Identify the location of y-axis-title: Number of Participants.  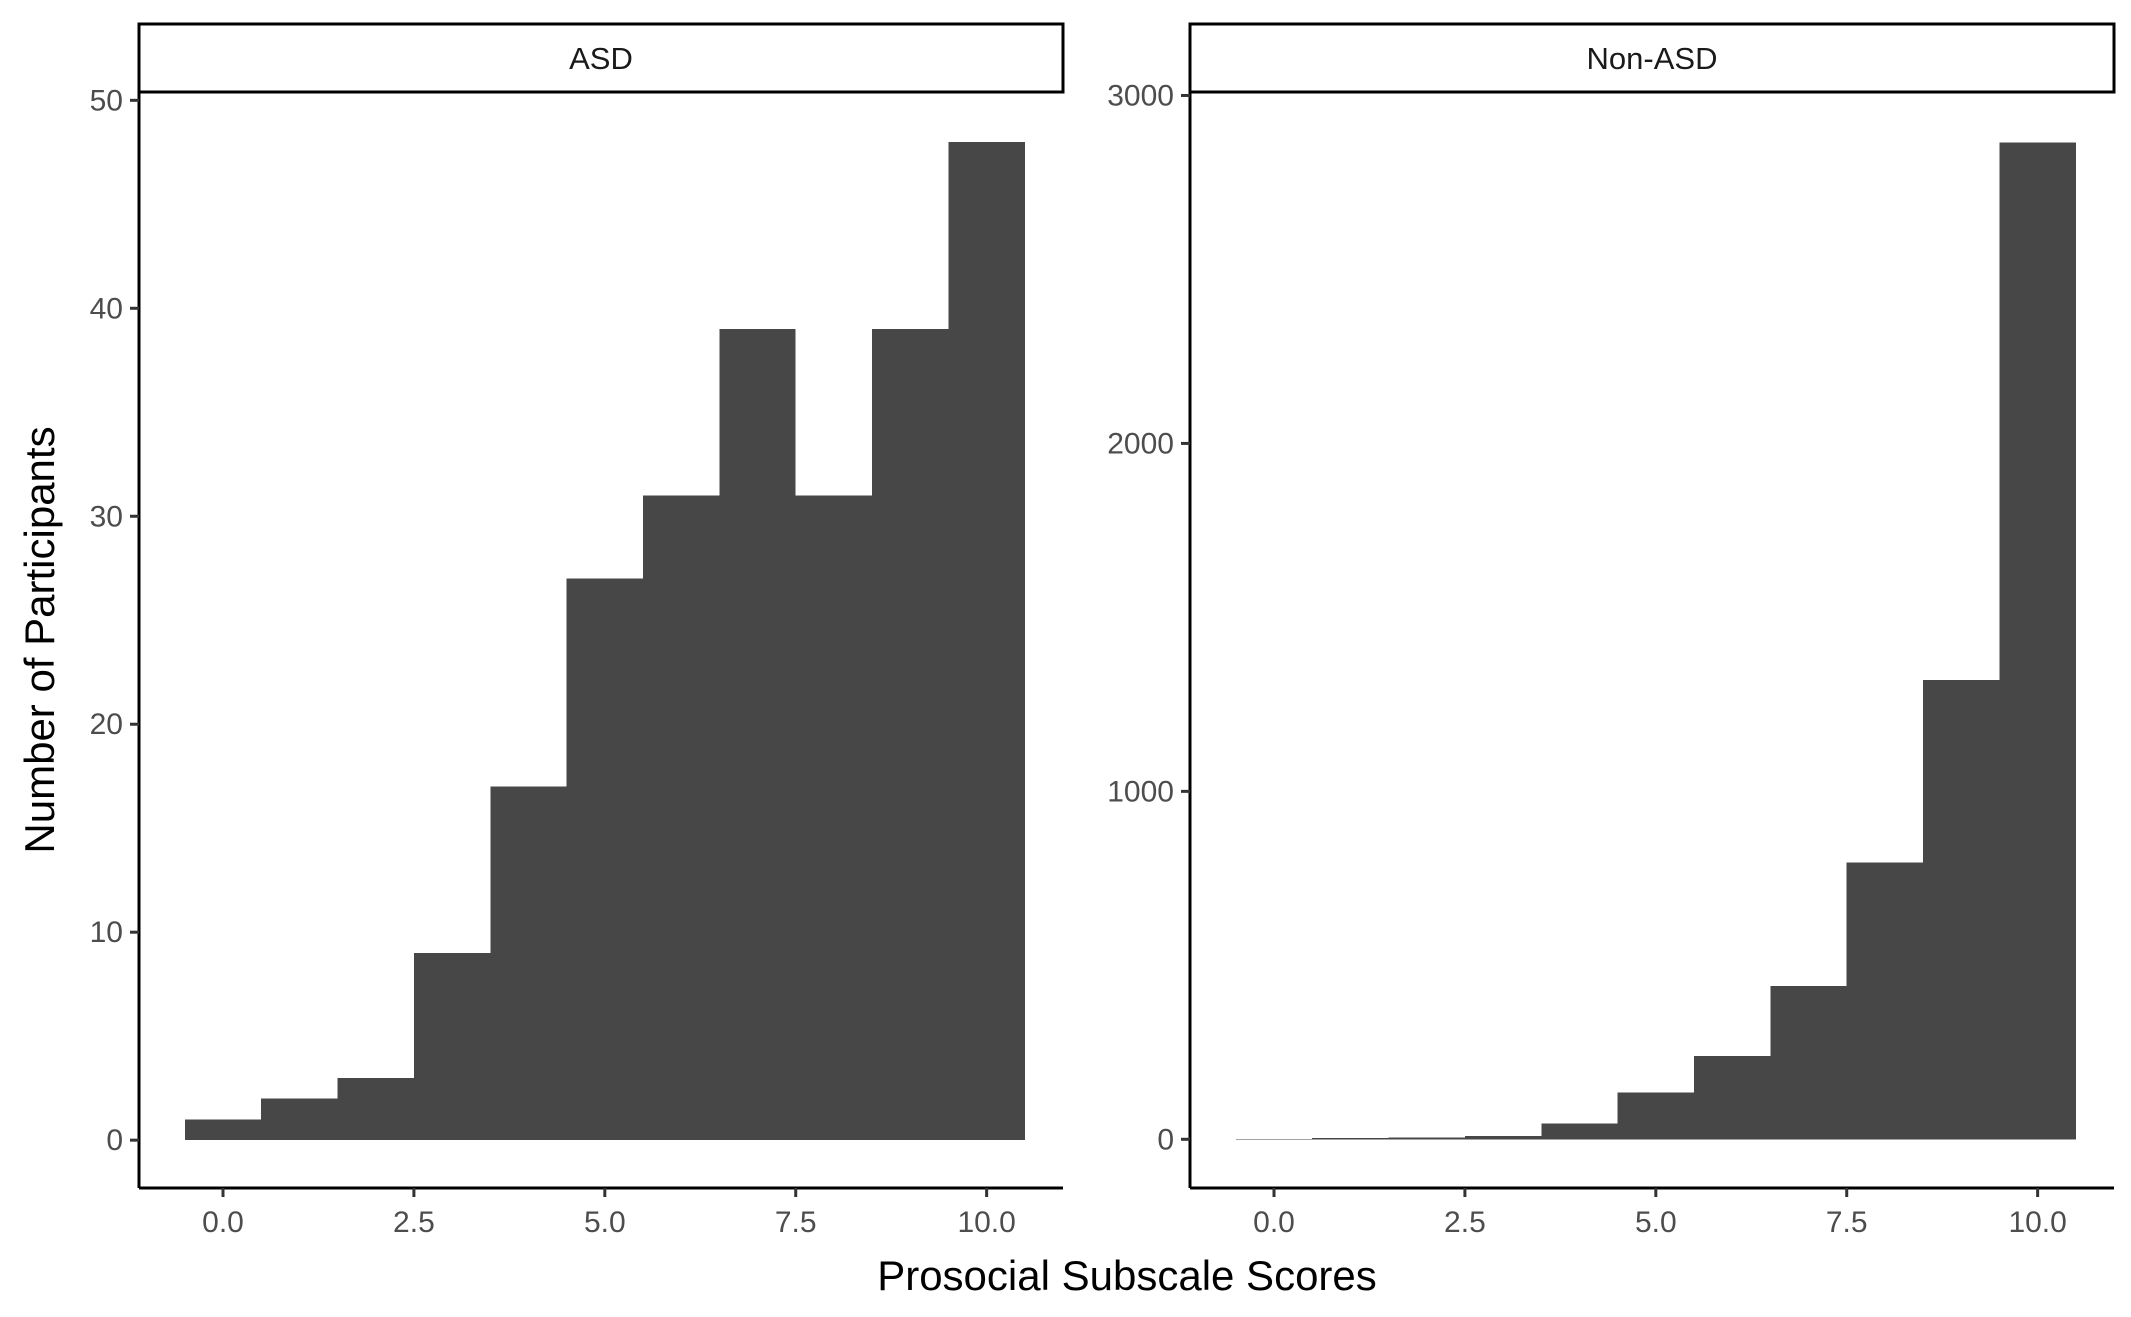
(39, 639).